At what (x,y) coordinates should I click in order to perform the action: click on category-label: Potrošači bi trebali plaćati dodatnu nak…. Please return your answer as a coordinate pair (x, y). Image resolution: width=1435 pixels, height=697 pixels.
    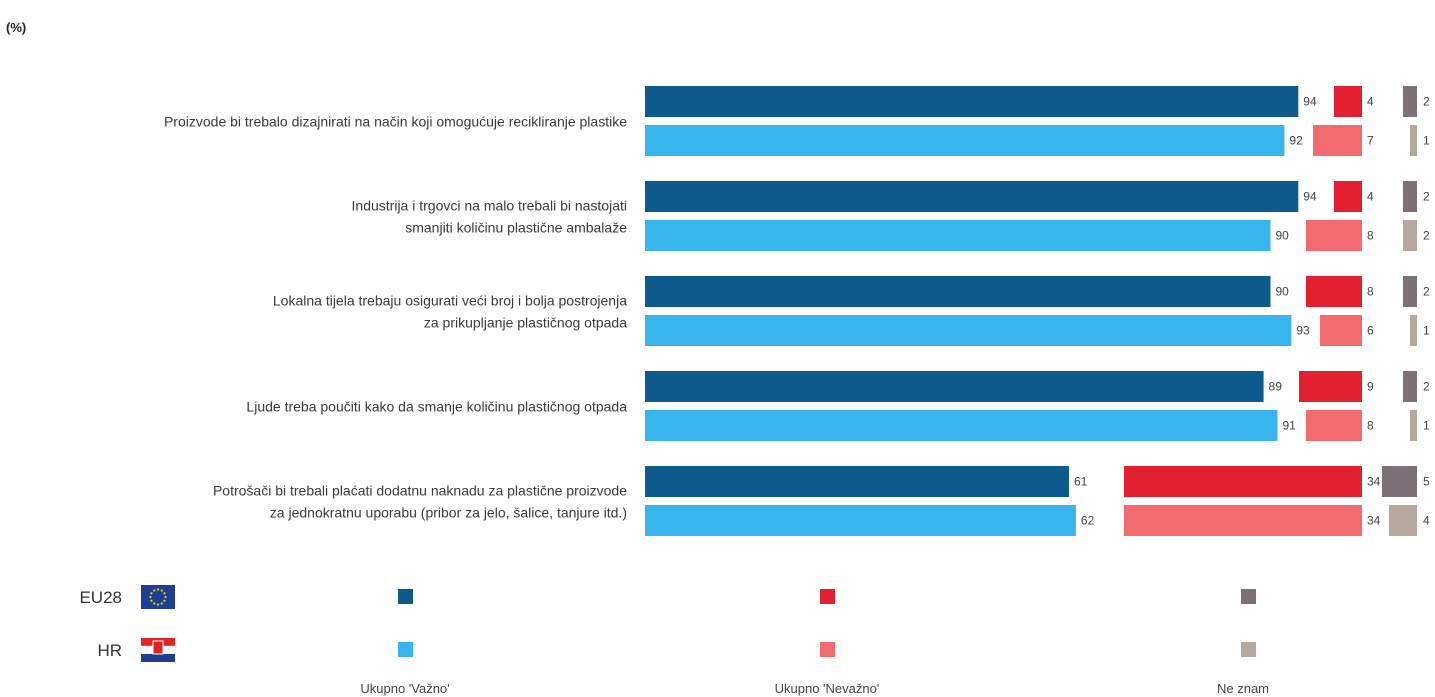
    Looking at the image, I should click on (420, 491).